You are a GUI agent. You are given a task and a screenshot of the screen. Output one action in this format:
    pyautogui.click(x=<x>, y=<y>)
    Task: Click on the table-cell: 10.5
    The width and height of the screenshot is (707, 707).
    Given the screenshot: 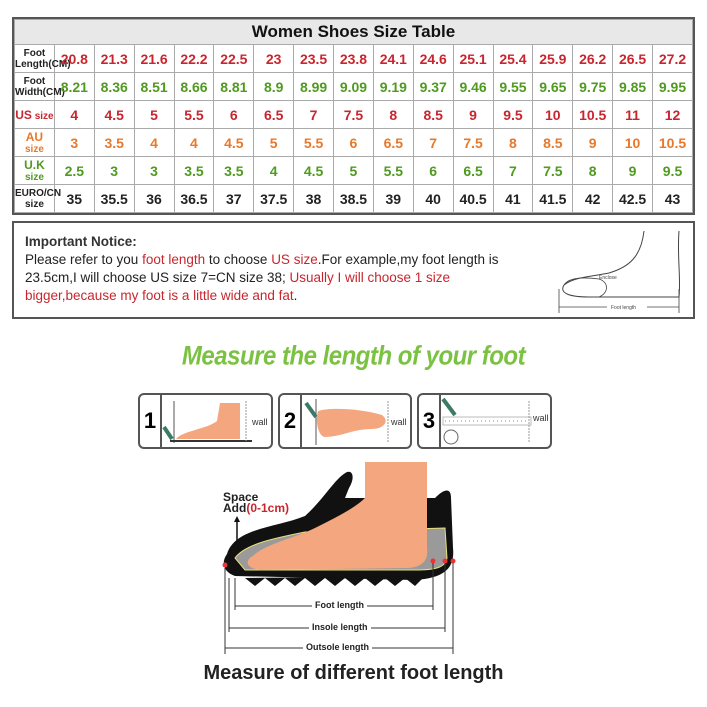 What is the action you would take?
    pyautogui.click(x=672, y=142)
    